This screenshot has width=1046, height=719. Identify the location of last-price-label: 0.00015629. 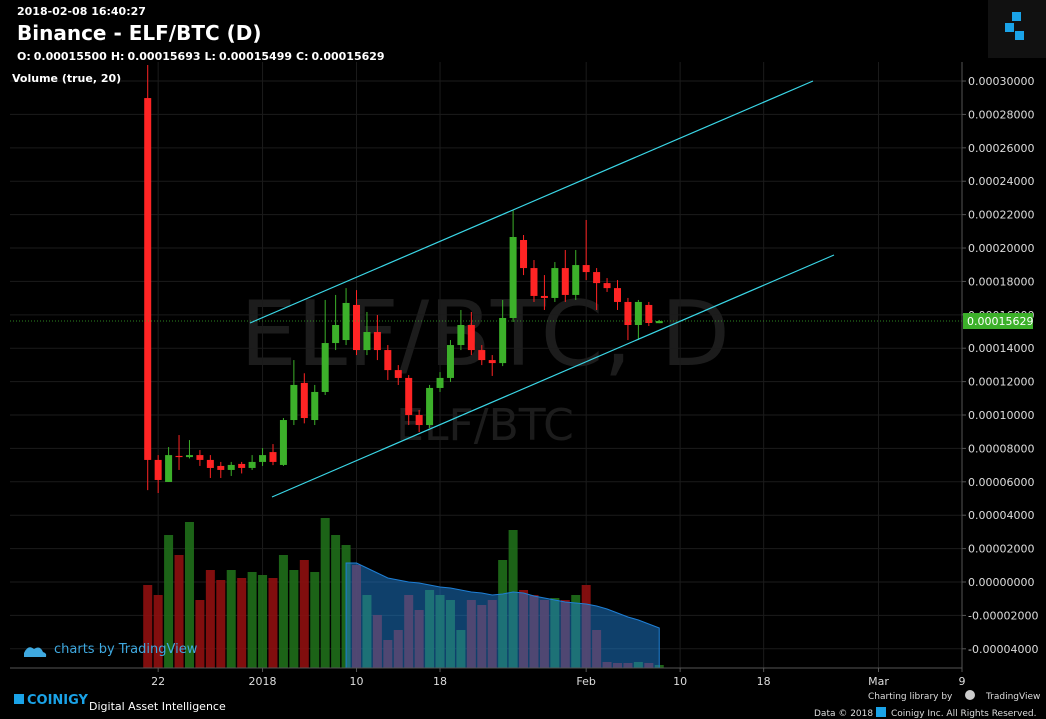
(1000, 321).